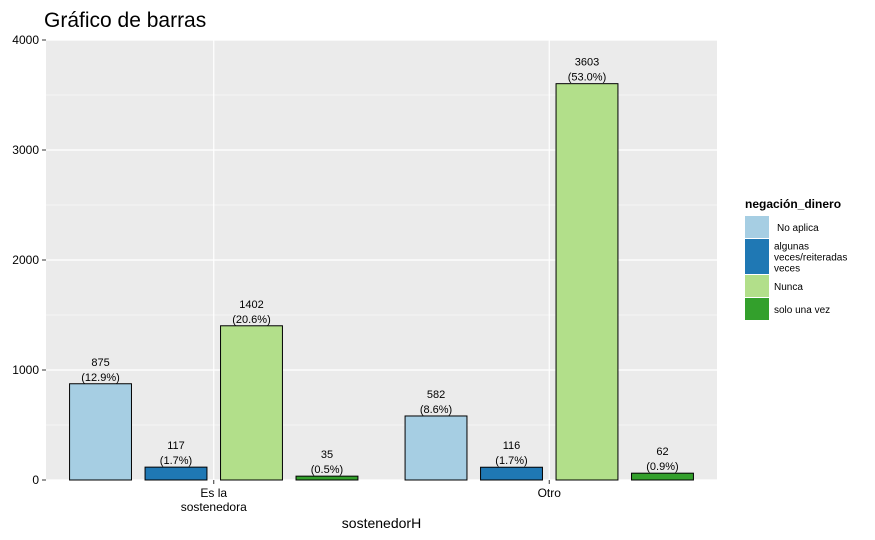  I want to click on bar-value-label: 875, so click(100, 363).